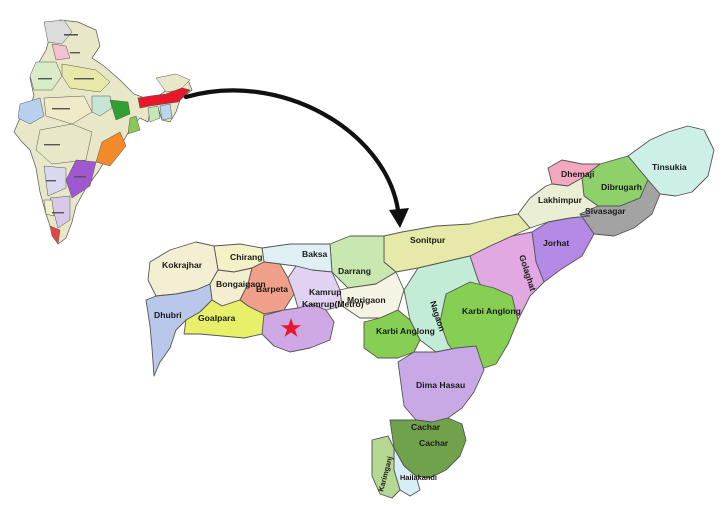 The image size is (727, 527). Describe the element at coordinates (103, 132) in the screenshot. I see `india-inset-map` at that location.